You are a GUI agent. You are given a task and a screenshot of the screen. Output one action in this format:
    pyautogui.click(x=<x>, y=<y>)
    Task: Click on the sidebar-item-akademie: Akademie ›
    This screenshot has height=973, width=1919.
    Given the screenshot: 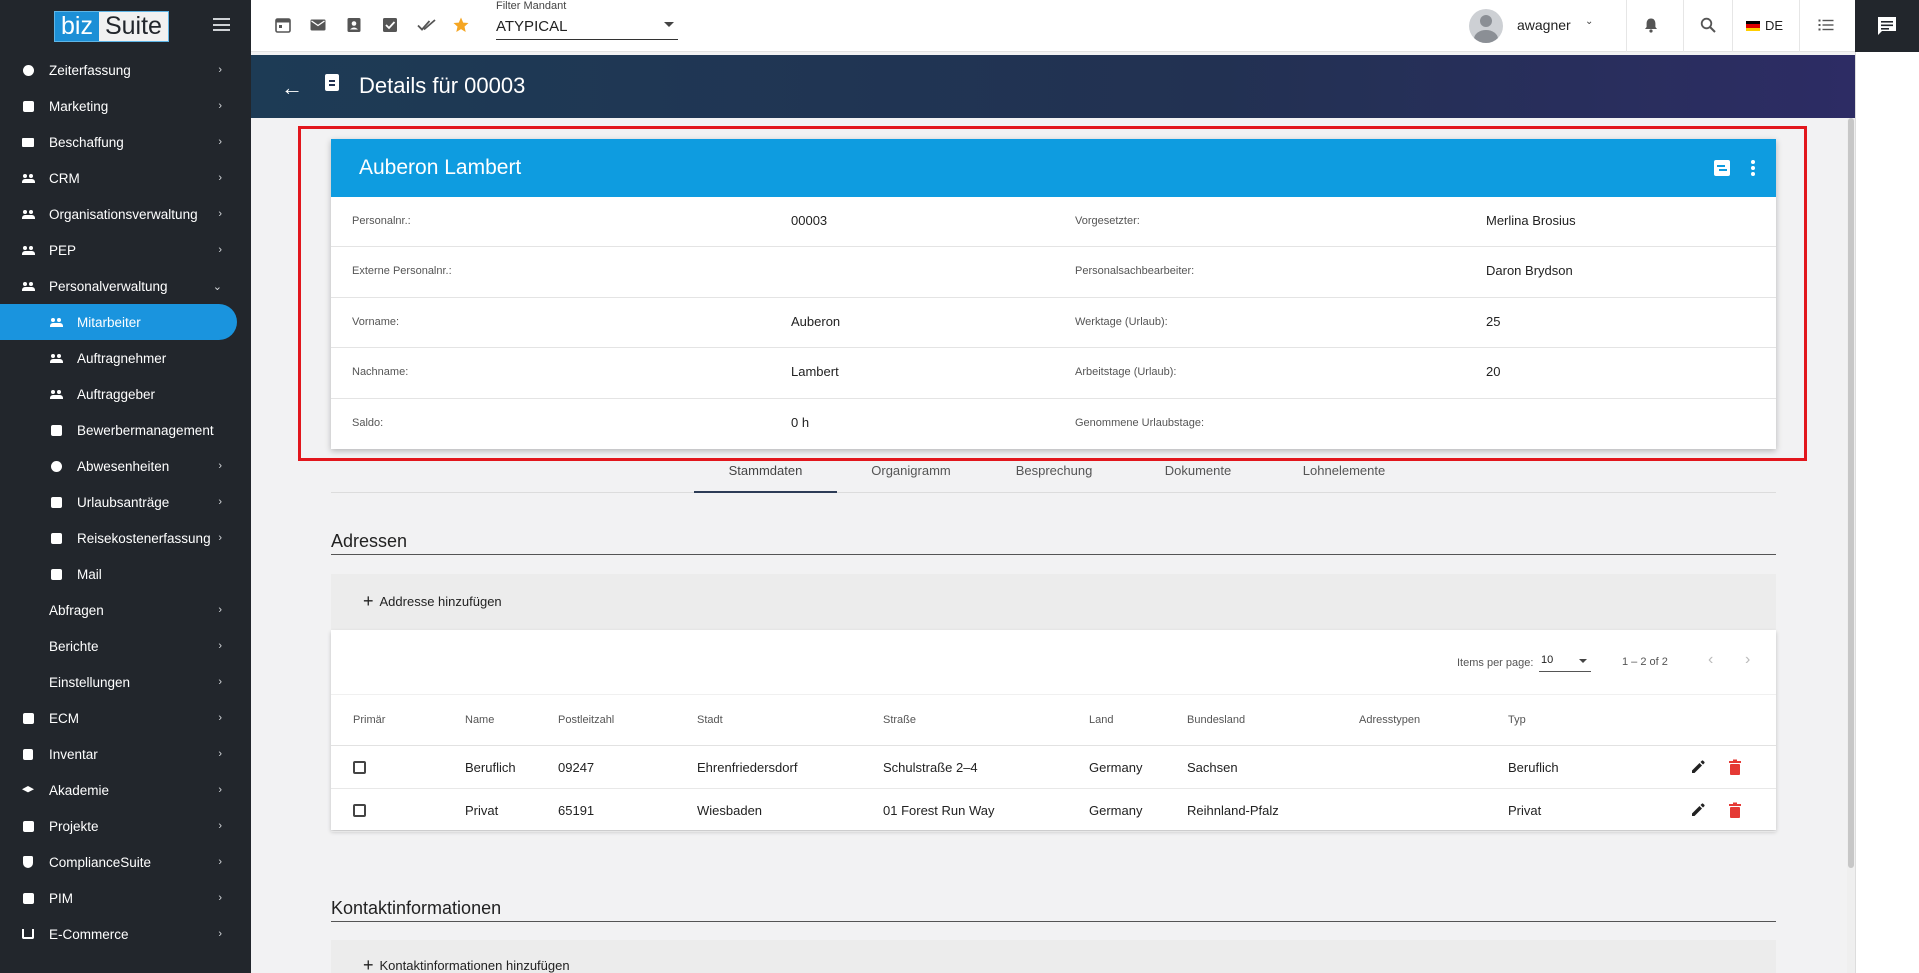 What is the action you would take?
    pyautogui.click(x=125, y=790)
    